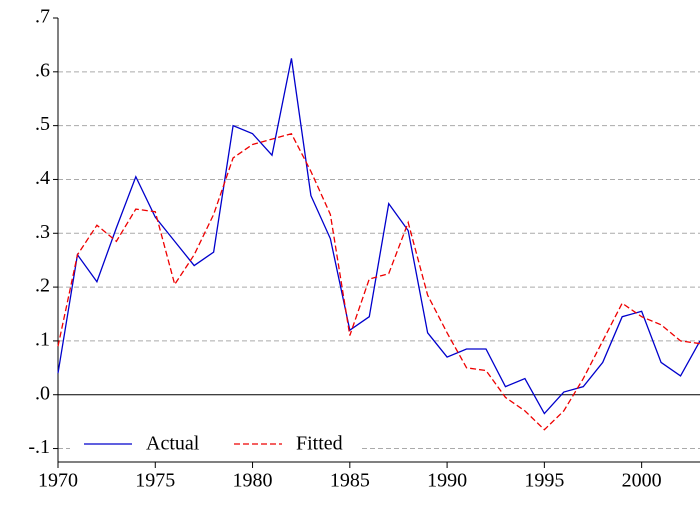 The image size is (700, 522). Describe the element at coordinates (39, 447) in the screenshot. I see `y-tick-label: -.1` at that location.